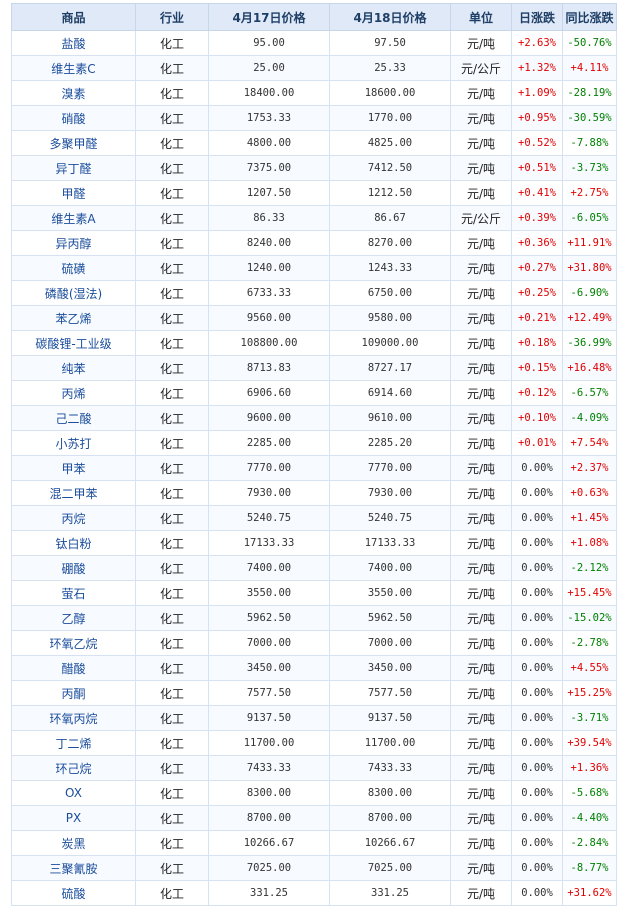 Image resolution: width=626 pixels, height=906 pixels. I want to click on commodity-name-link: 多聚甲醛, so click(73, 143).